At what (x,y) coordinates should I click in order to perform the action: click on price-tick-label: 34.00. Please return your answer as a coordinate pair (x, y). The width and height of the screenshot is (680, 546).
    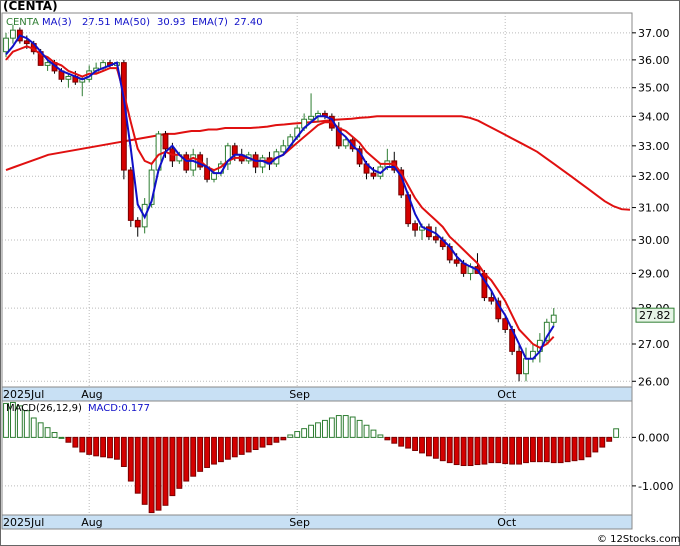
    Looking at the image, I should click on (654, 116).